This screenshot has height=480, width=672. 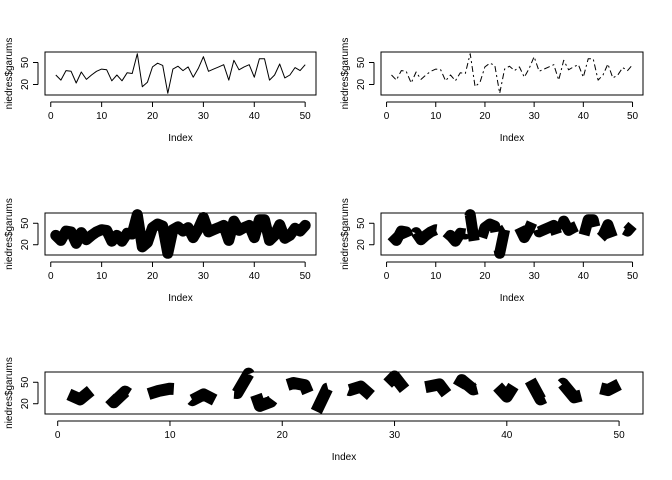 I want to click on chart-panel-3: 0 10 20 30 40 50 Index 20 50 niedres$garums, so click(x=160, y=251).